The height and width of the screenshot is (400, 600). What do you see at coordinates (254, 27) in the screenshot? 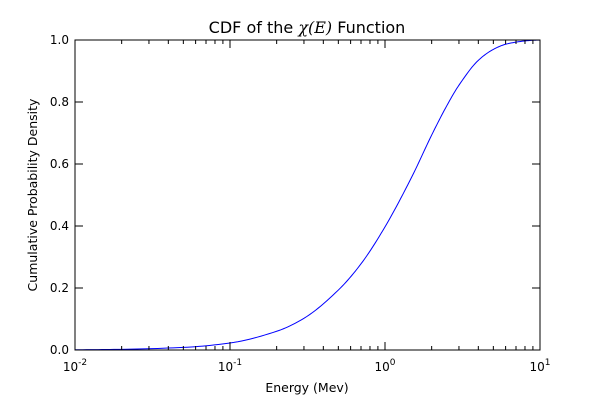
I see `chart-title-prefix: CDF of the` at bounding box center [254, 27].